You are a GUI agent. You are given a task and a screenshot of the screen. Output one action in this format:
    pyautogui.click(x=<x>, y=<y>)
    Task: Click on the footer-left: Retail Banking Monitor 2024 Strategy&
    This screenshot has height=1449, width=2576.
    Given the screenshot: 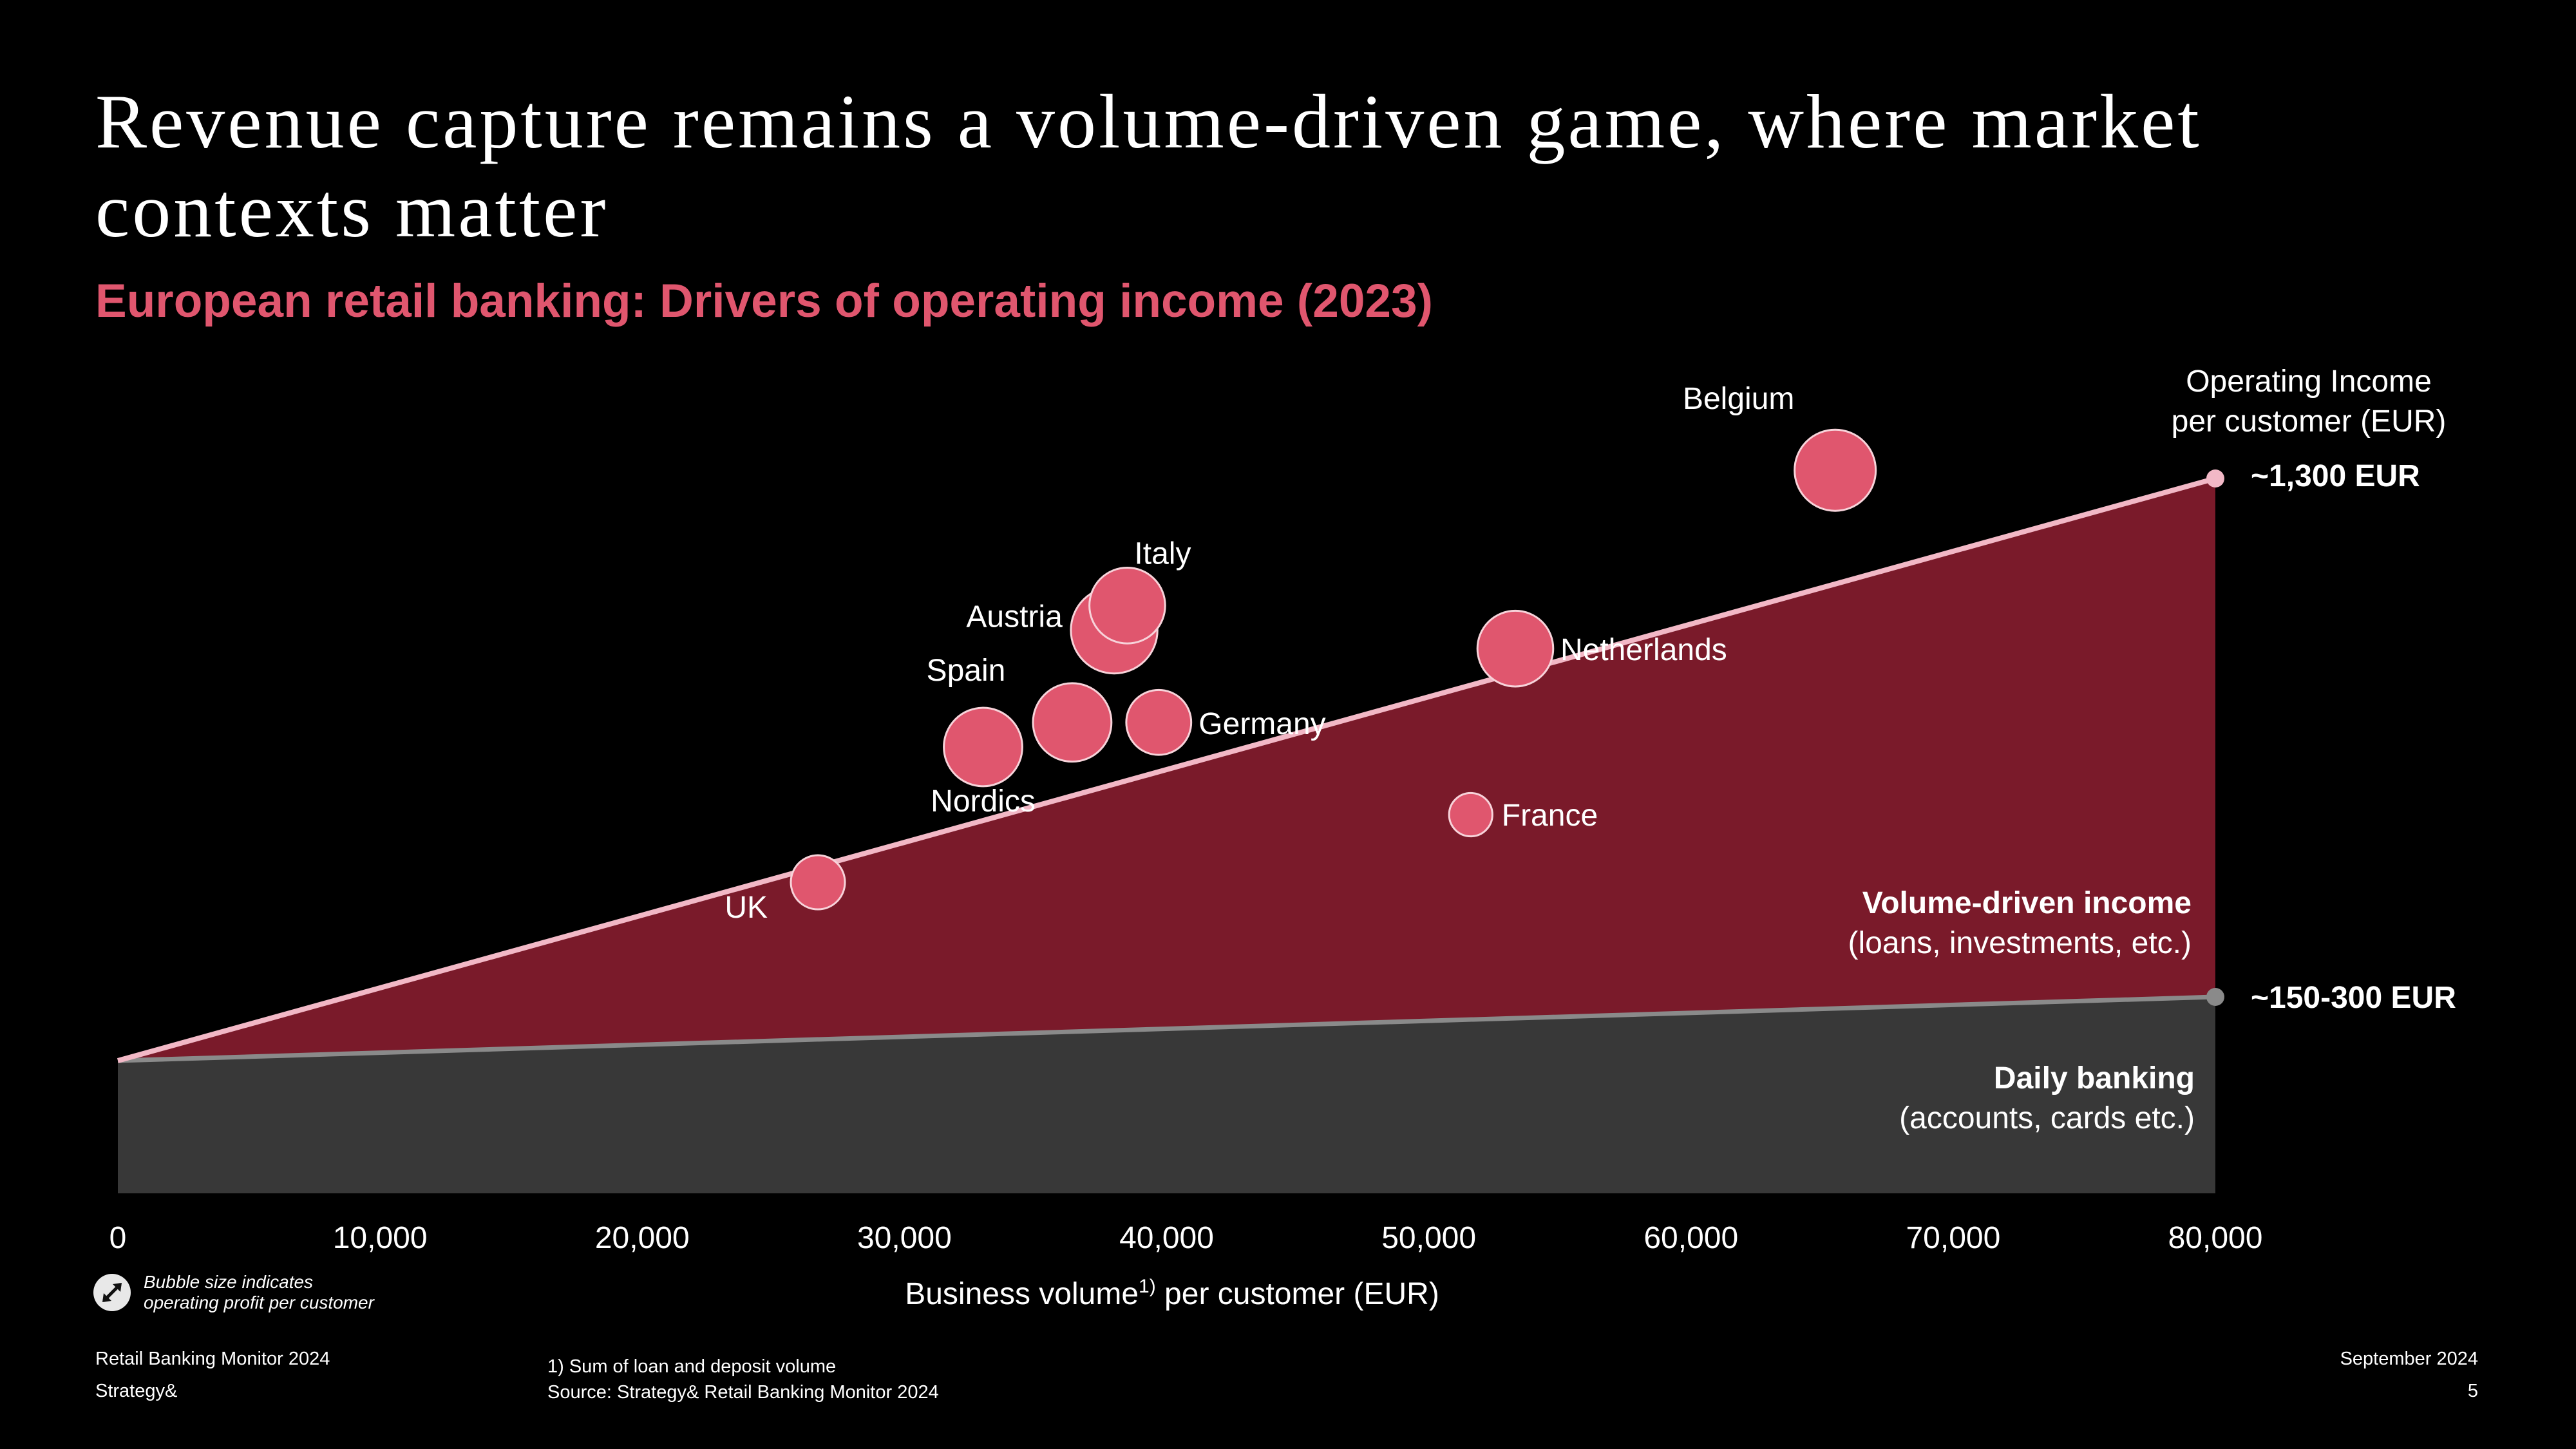 What is the action you would take?
    pyautogui.click(x=213, y=1375)
    